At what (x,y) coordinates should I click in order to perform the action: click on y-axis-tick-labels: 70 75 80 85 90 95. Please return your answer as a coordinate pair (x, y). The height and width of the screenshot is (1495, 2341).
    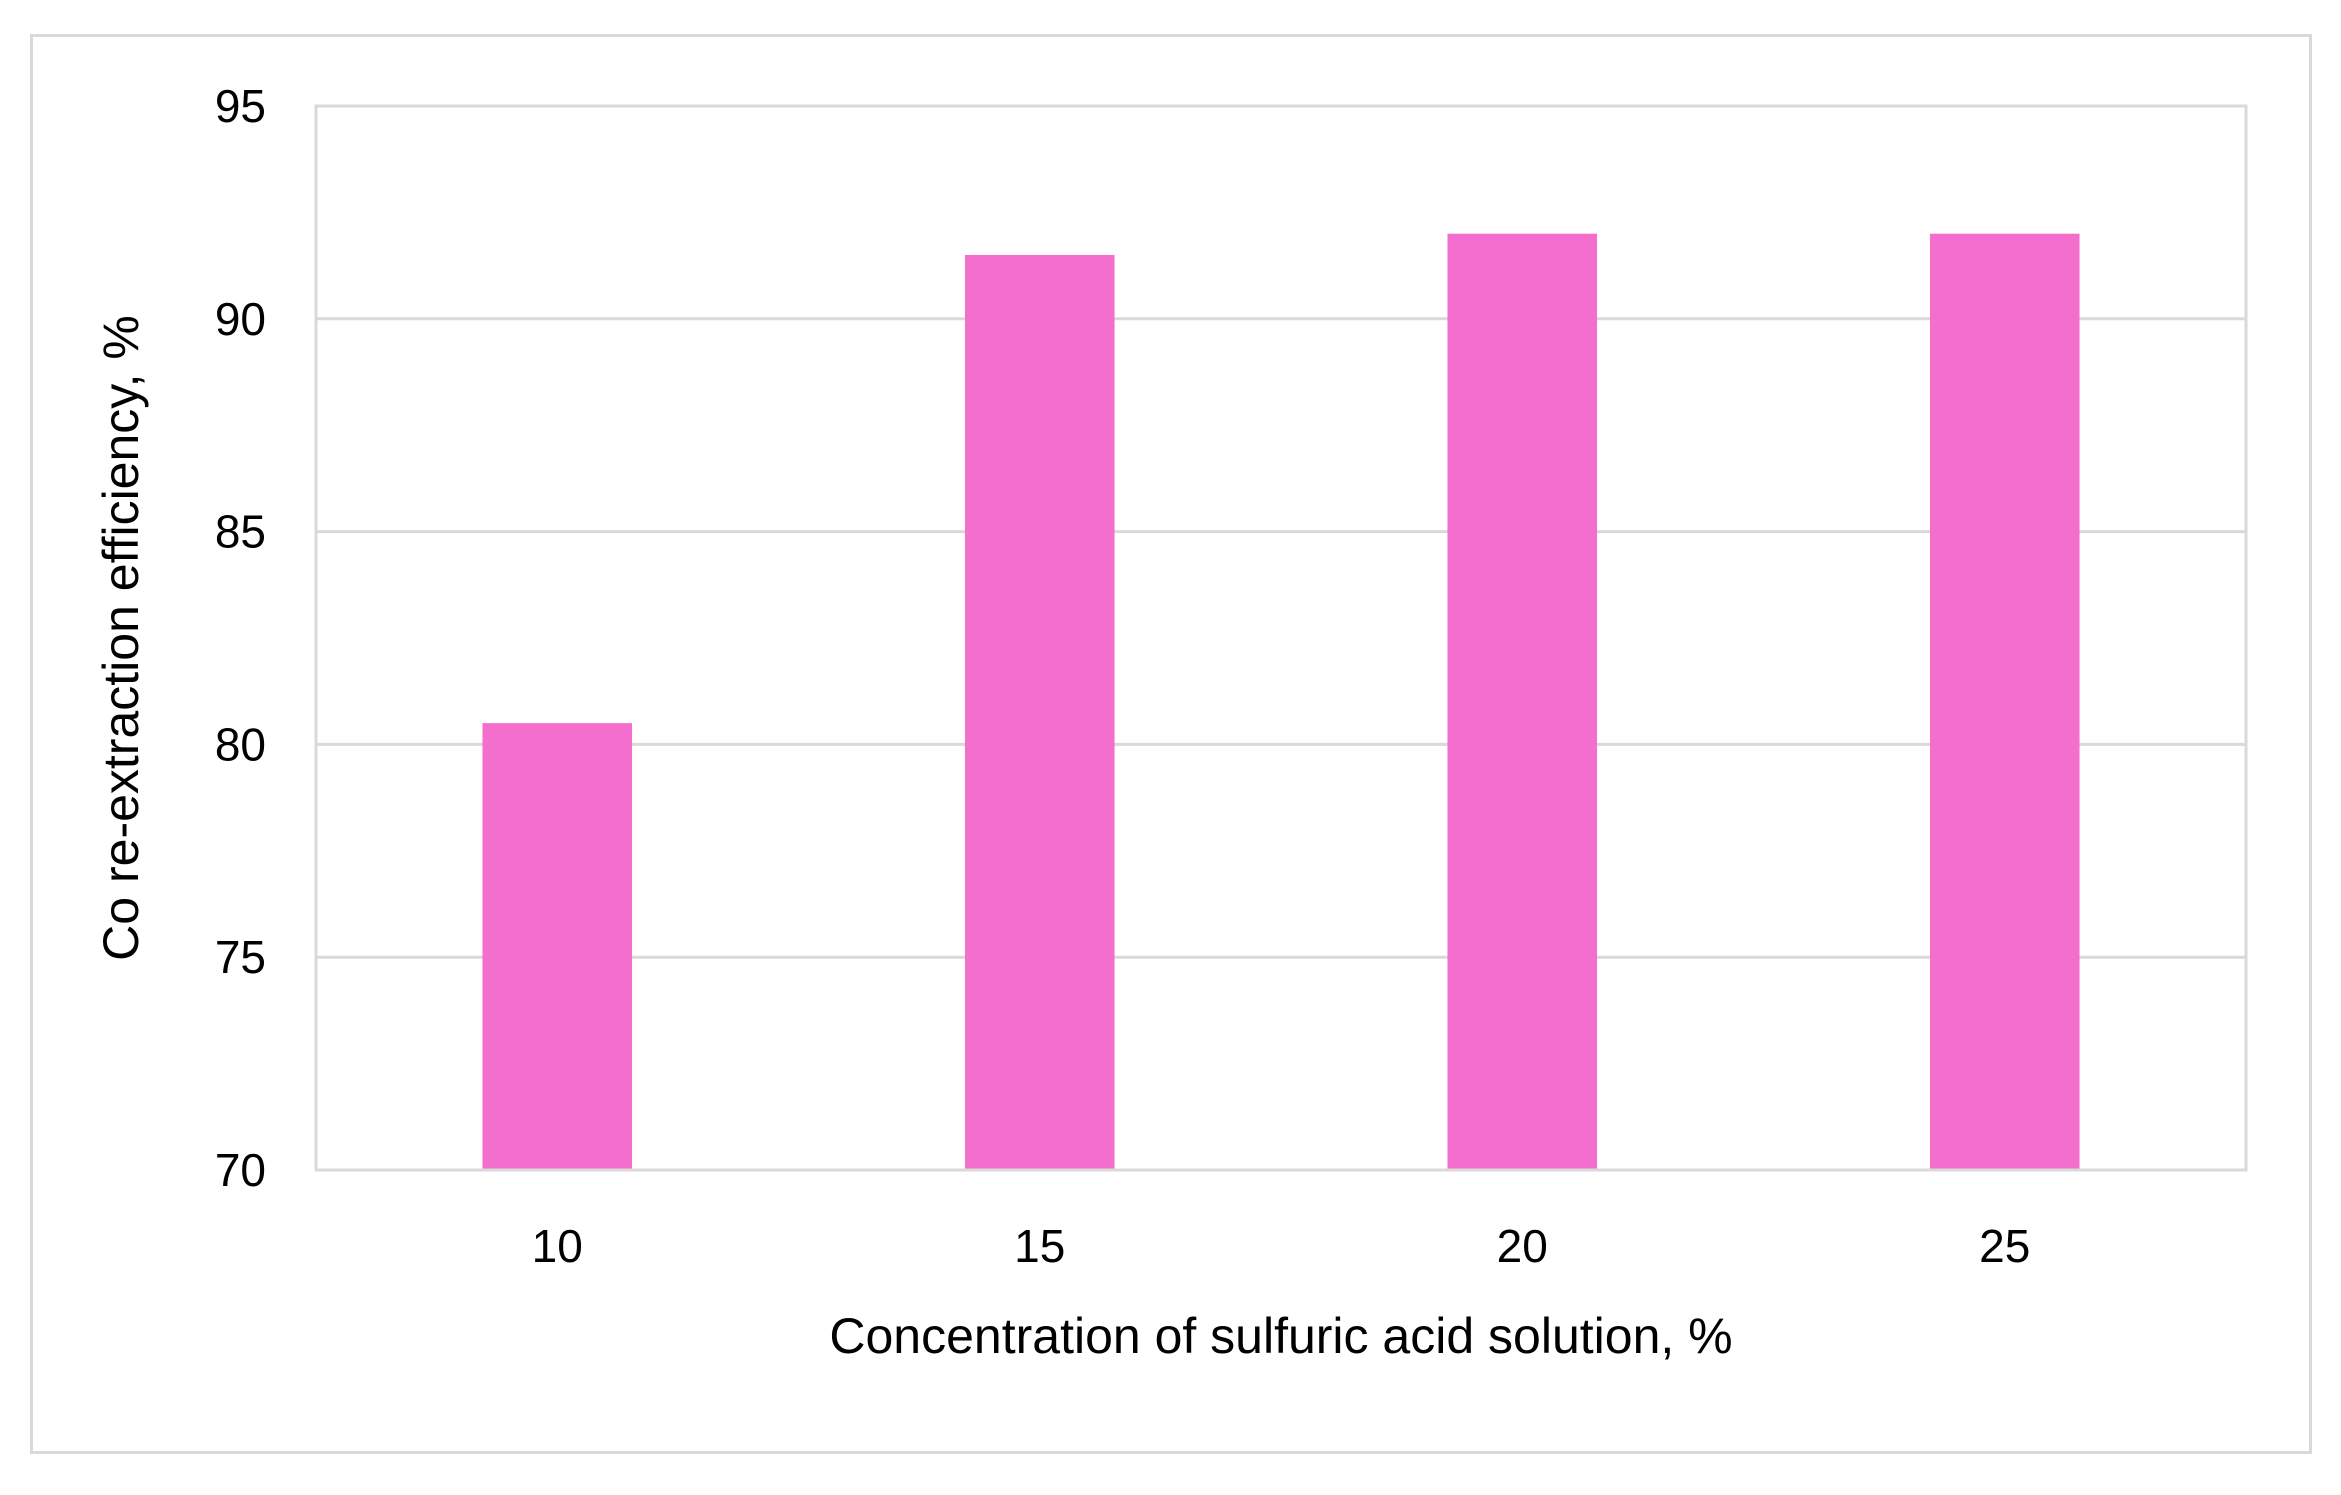
    Looking at the image, I should click on (240, 638).